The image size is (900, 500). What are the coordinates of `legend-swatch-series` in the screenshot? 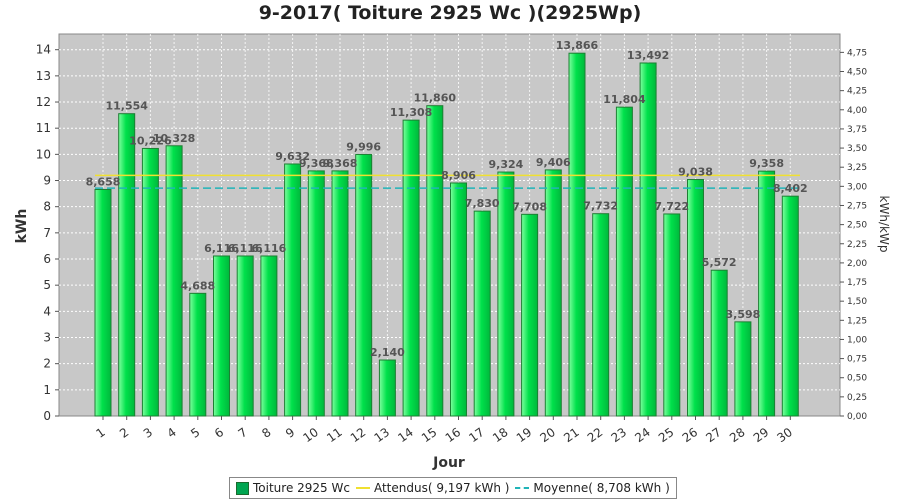 It's located at (242, 488).